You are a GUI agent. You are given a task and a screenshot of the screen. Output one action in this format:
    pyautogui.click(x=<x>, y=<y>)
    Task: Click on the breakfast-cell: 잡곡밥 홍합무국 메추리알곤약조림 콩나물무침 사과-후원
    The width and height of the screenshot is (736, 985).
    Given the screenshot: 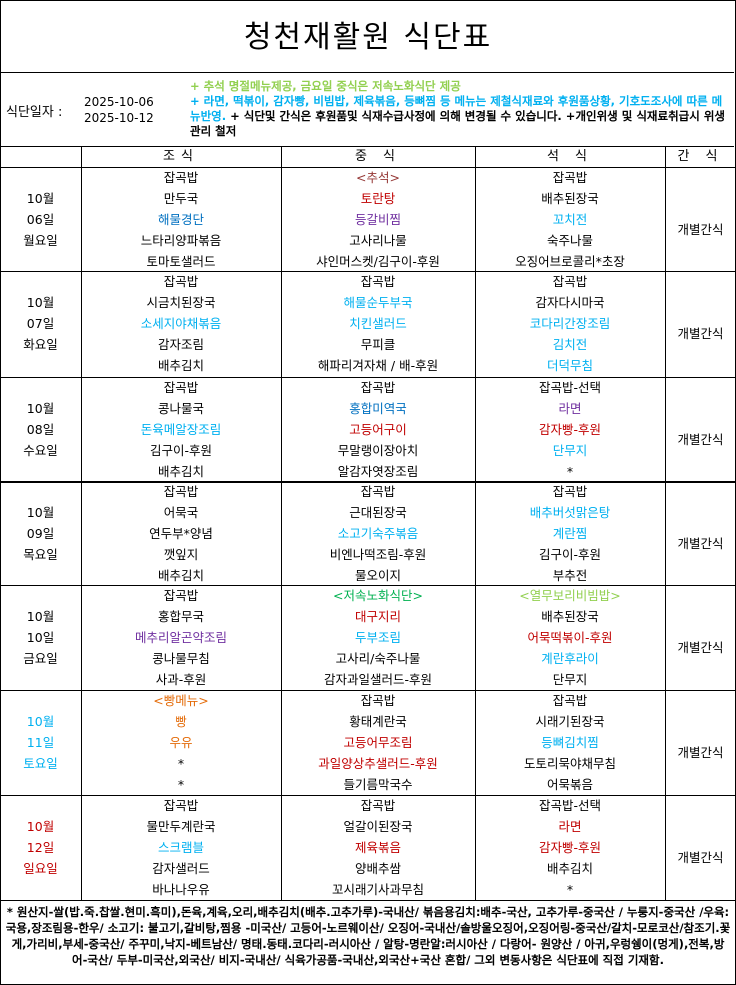 What is the action you would take?
    pyautogui.click(x=181, y=637)
    